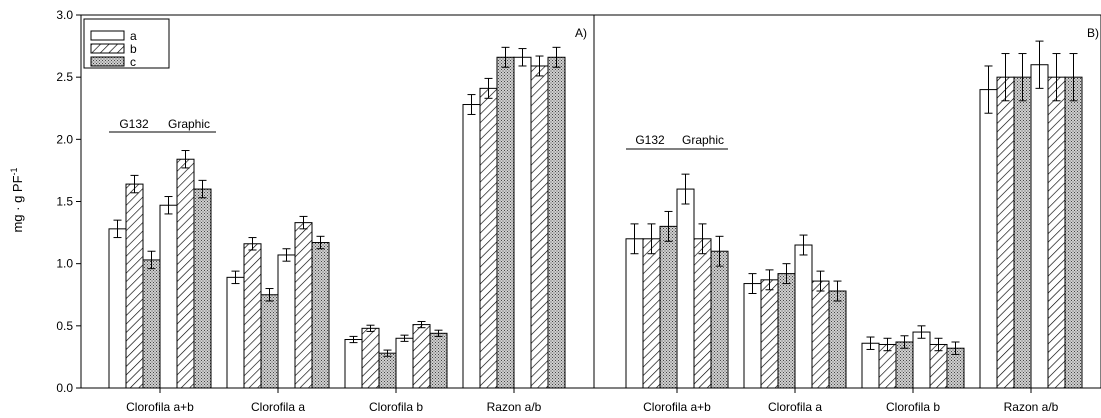 The height and width of the screenshot is (418, 1101). Describe the element at coordinates (1093, 33) in the screenshot. I see `panel-label-b: B)` at that location.